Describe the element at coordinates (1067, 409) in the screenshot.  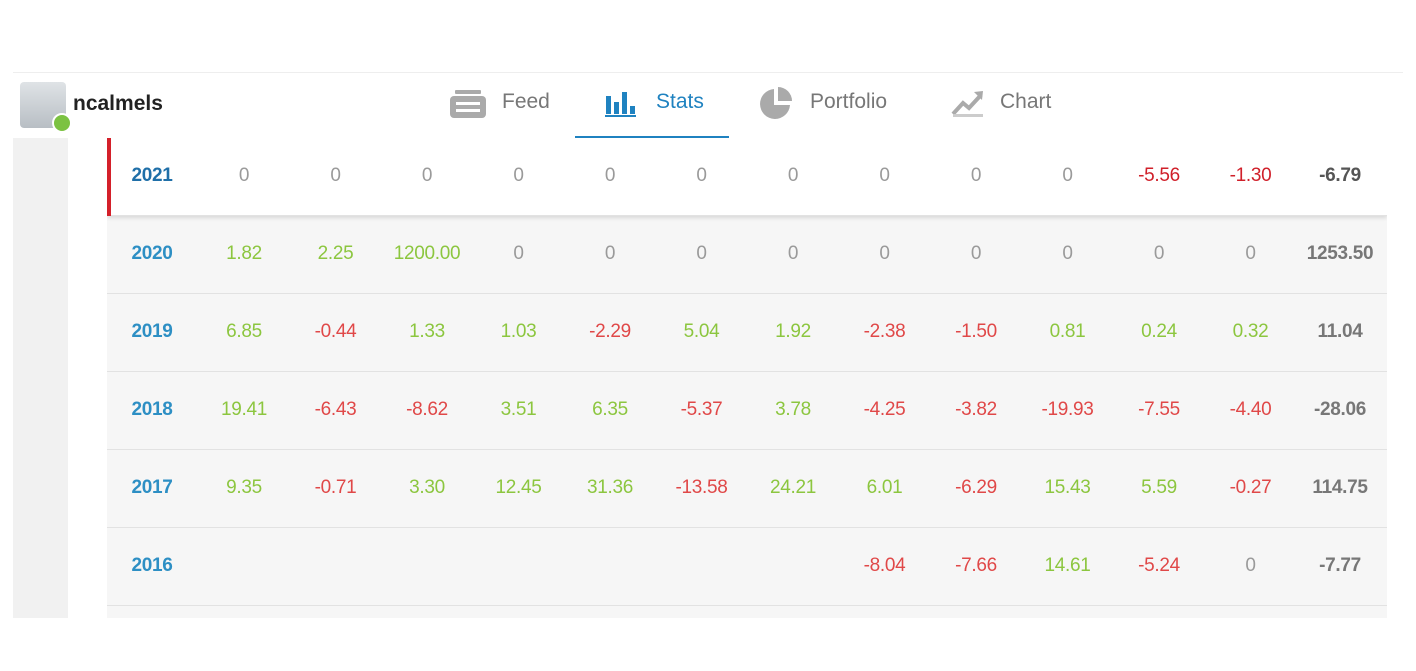
I see `month-return: -19.93` at that location.